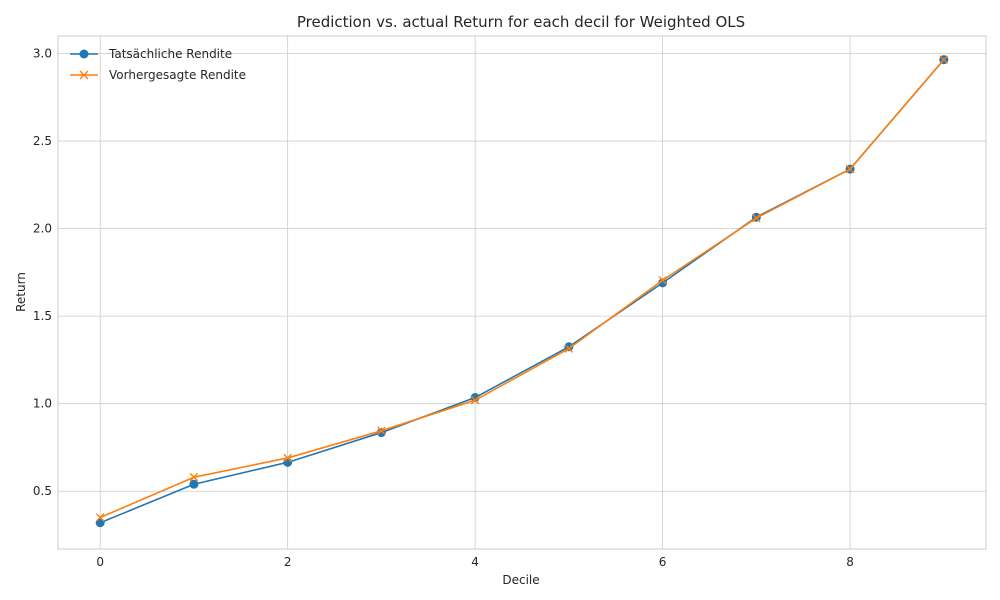 The height and width of the screenshot is (600, 1000). Describe the element at coordinates (42, 273) in the screenshot. I see `y-axis-ticks: 0.5 1.0 1.5 2.0 2.5 3.0` at that location.